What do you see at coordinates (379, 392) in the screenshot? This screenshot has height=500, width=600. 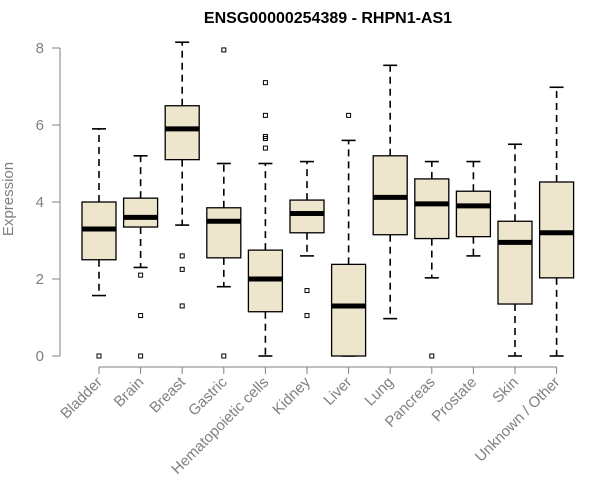 I see `x-tick-label: Lung` at bounding box center [379, 392].